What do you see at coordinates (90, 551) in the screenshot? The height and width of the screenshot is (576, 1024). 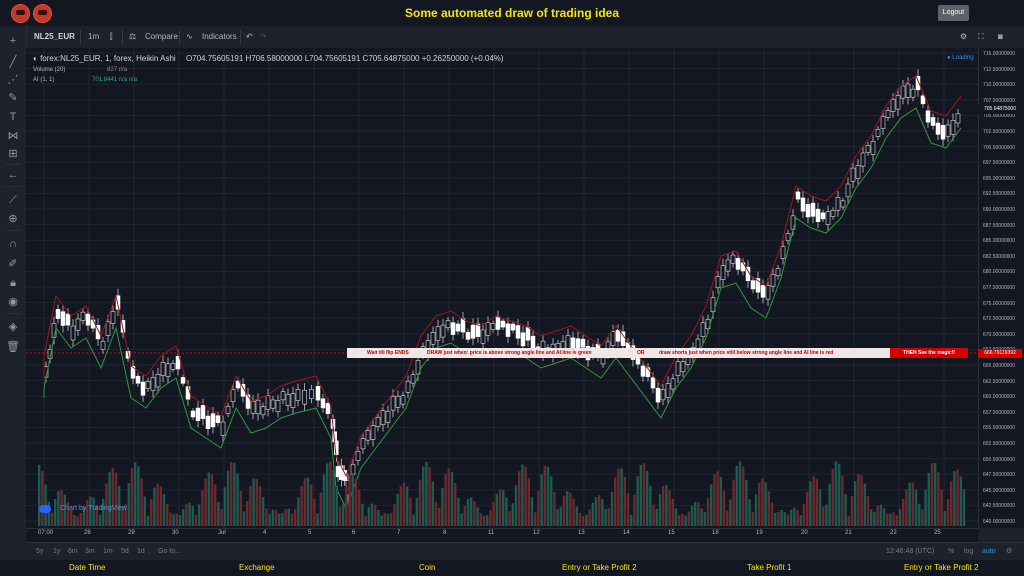 I see `range-3m: 3m` at bounding box center [90, 551].